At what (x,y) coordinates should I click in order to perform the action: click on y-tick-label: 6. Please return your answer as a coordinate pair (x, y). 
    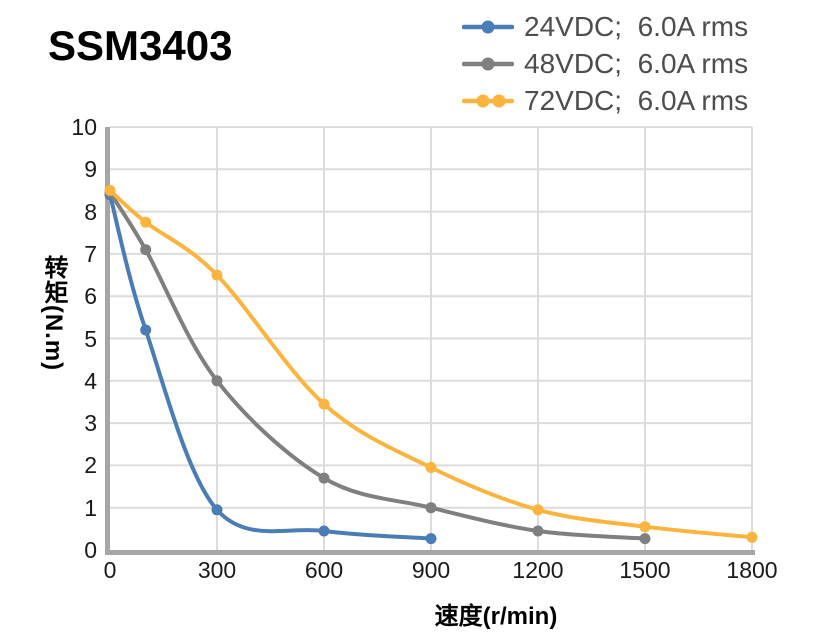
    Looking at the image, I should click on (90, 296).